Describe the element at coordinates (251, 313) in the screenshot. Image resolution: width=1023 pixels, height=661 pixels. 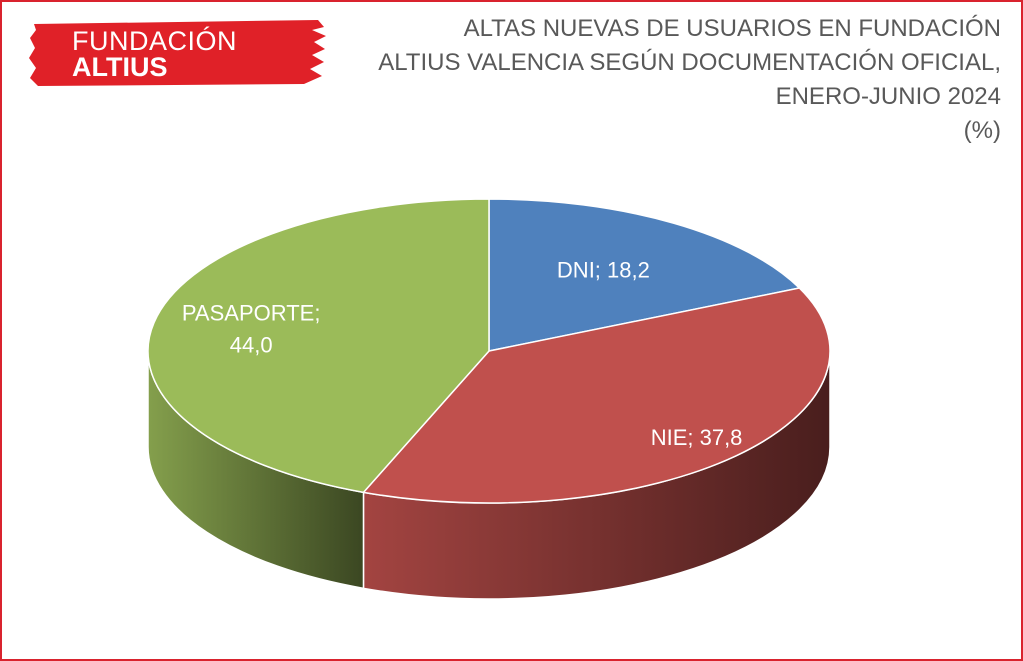
I see `data-label-pasaporte: PASAPORTE;` at that location.